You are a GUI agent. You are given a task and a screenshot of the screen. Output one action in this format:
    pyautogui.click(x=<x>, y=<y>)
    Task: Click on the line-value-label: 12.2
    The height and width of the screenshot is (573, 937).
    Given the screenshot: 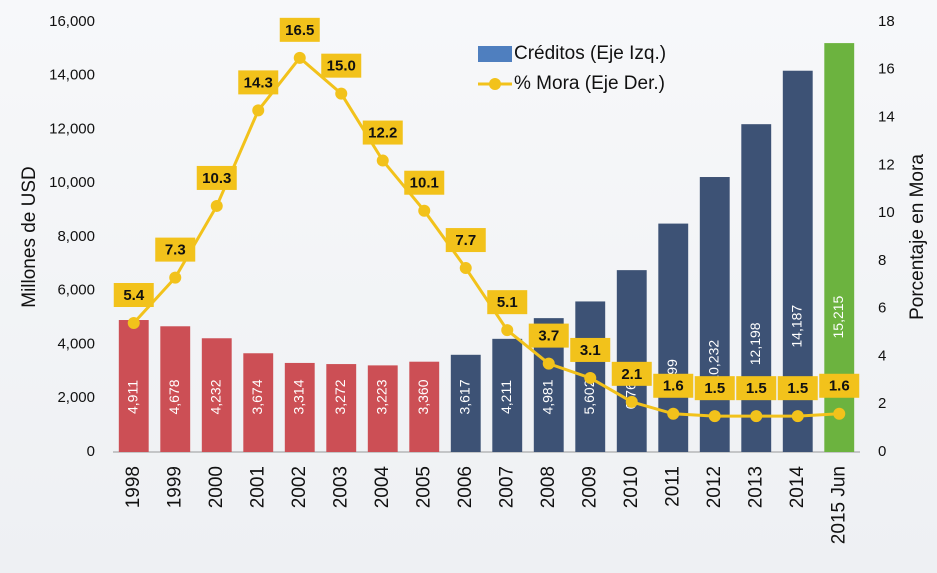 What is the action you would take?
    pyautogui.click(x=382, y=133)
    